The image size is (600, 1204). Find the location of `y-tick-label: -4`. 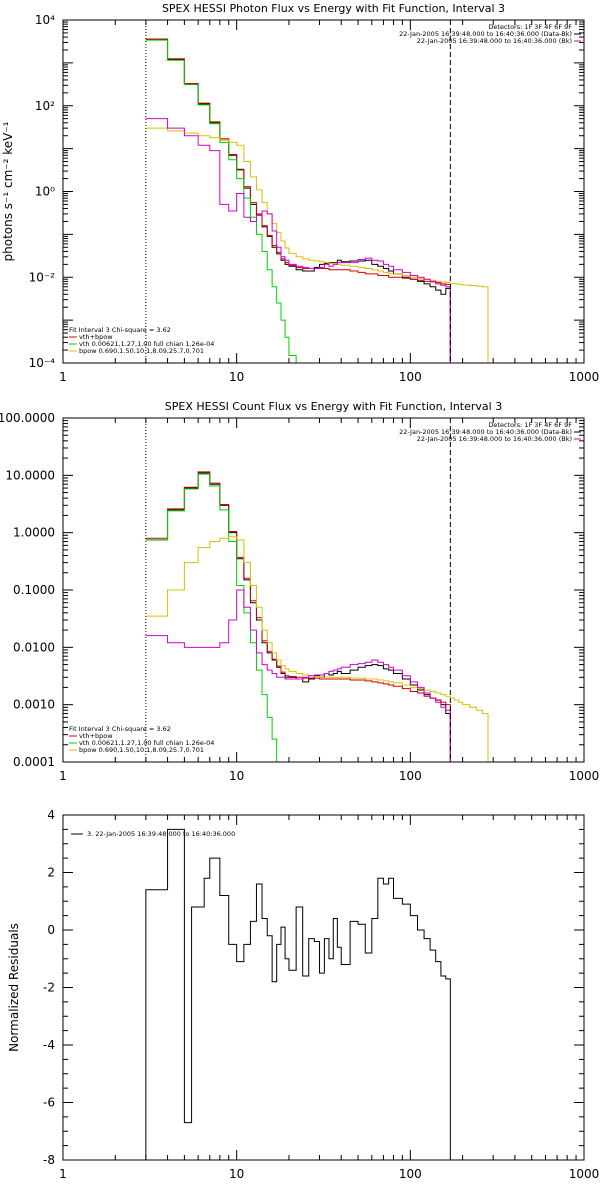

y-tick-label: -4 is located at coordinates (49, 1045).